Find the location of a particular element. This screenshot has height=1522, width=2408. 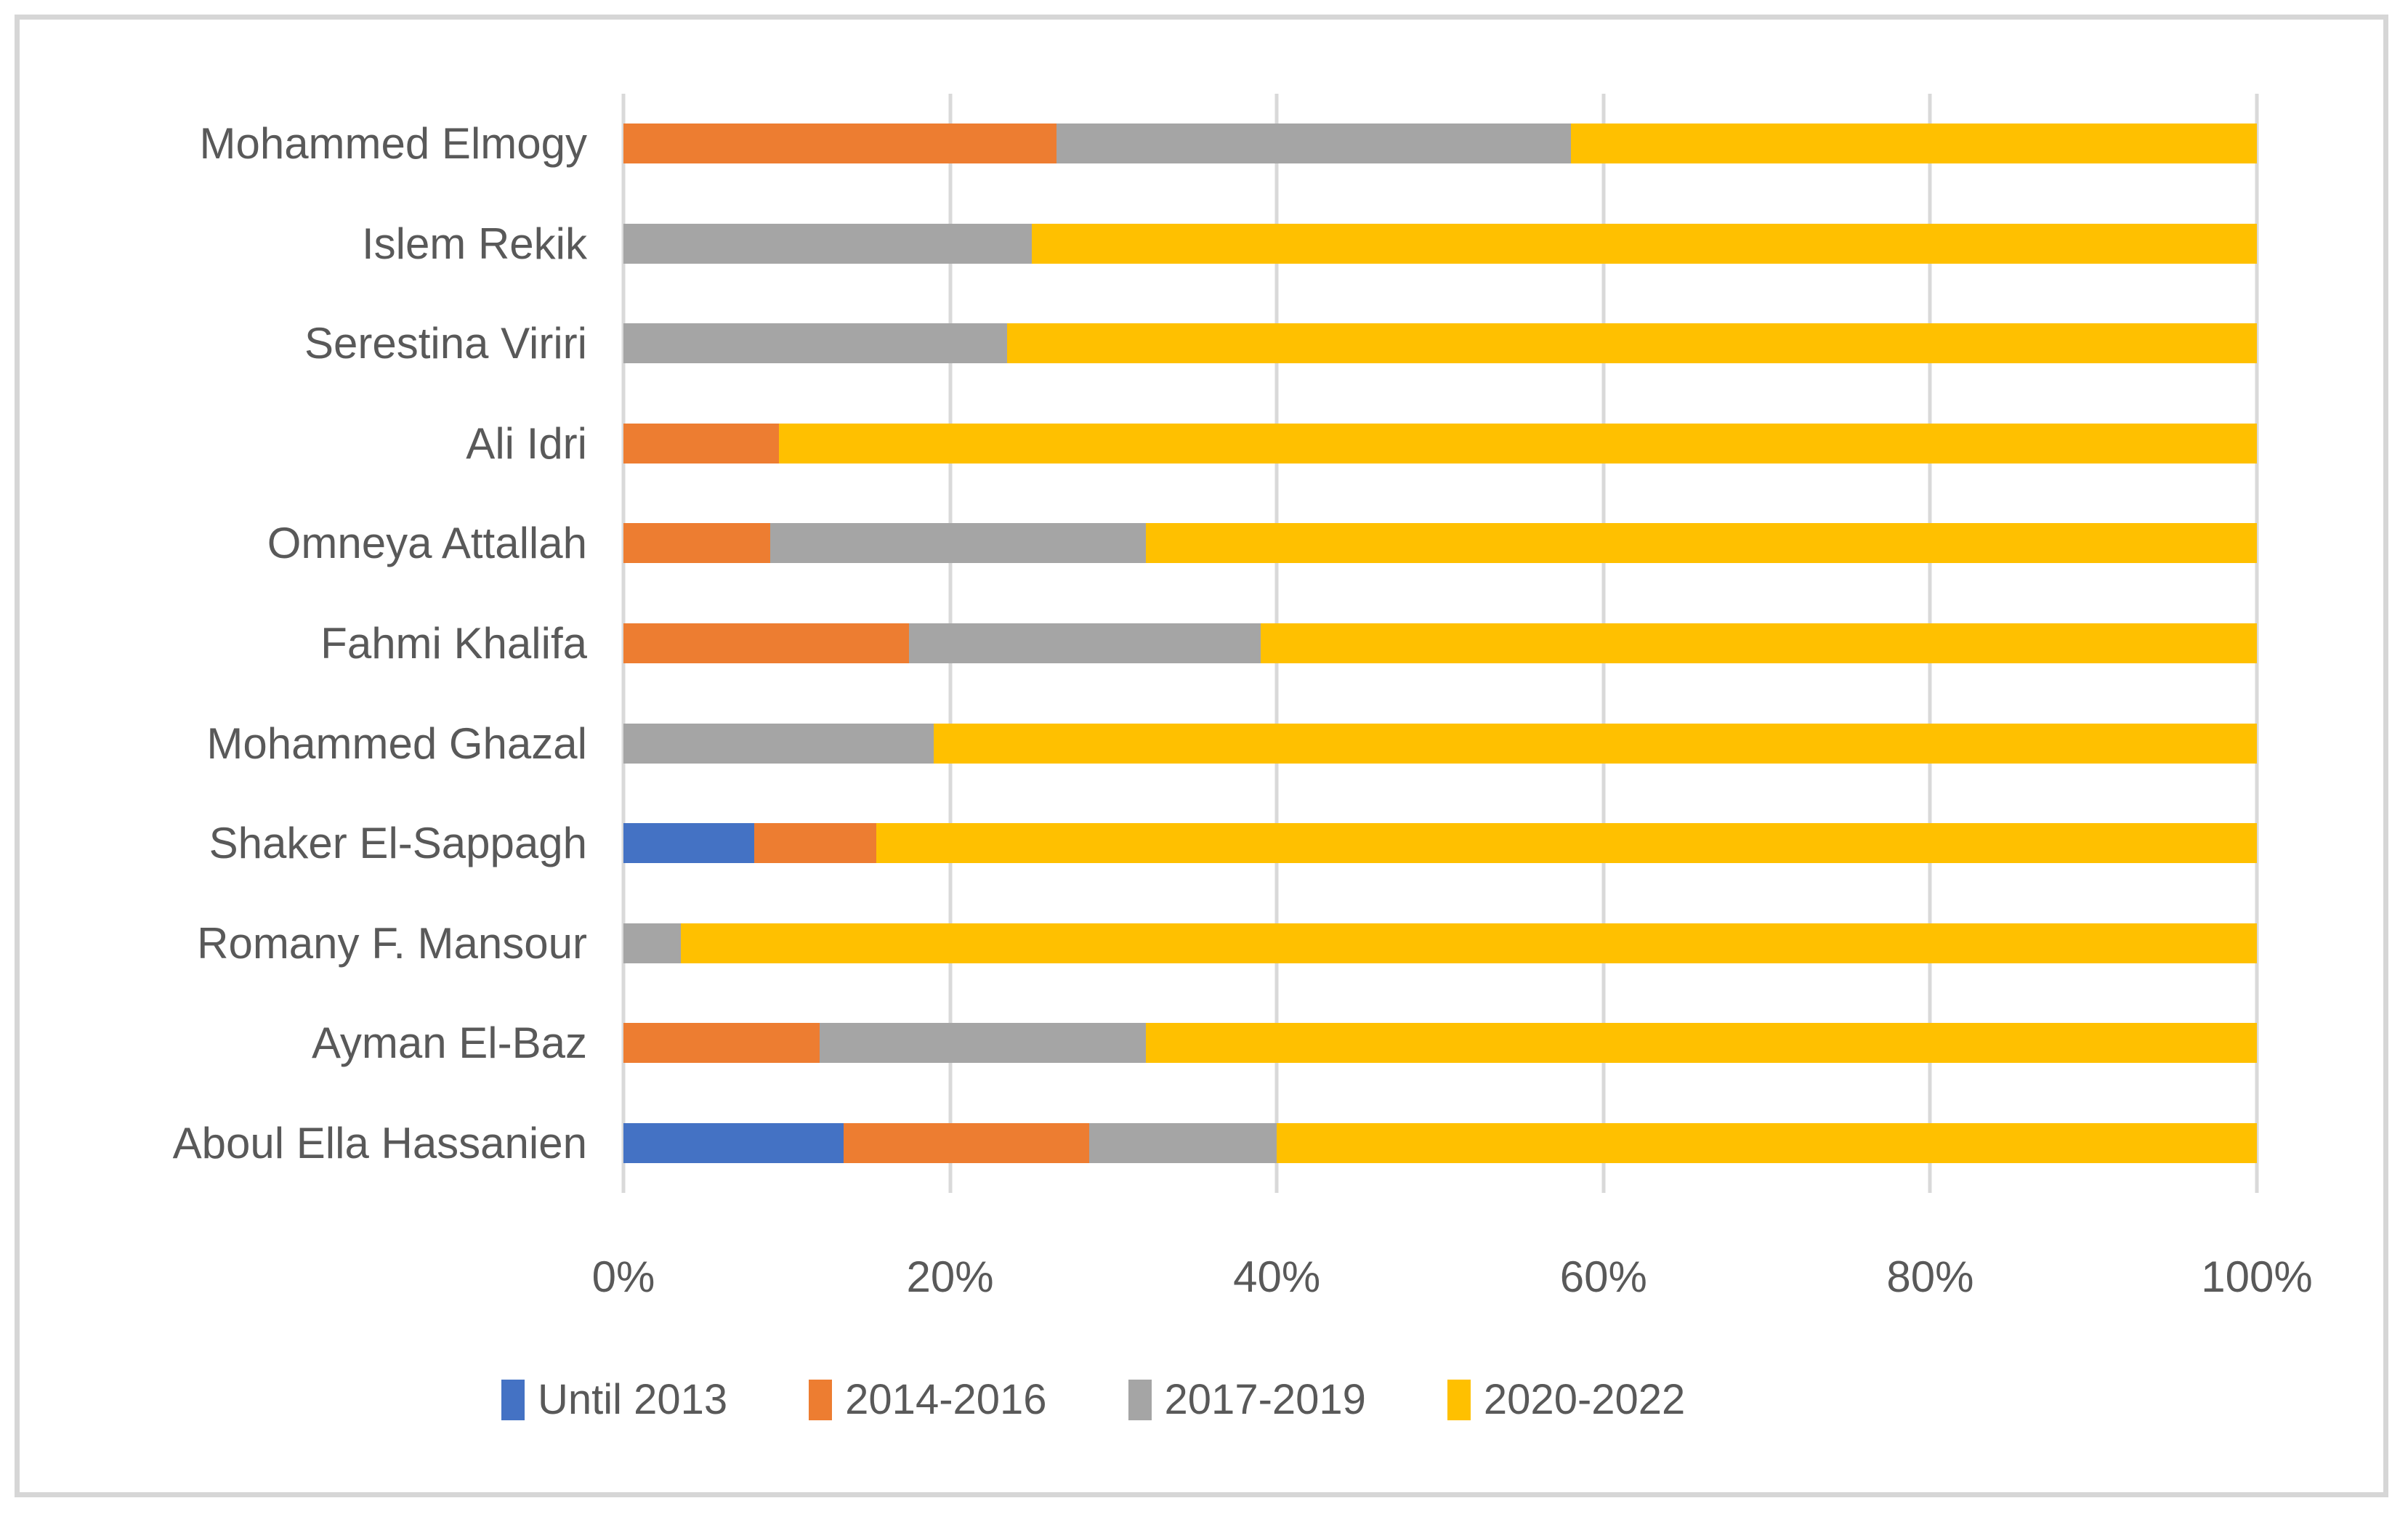

x-tick-label: 80% is located at coordinates (1930, 1277).